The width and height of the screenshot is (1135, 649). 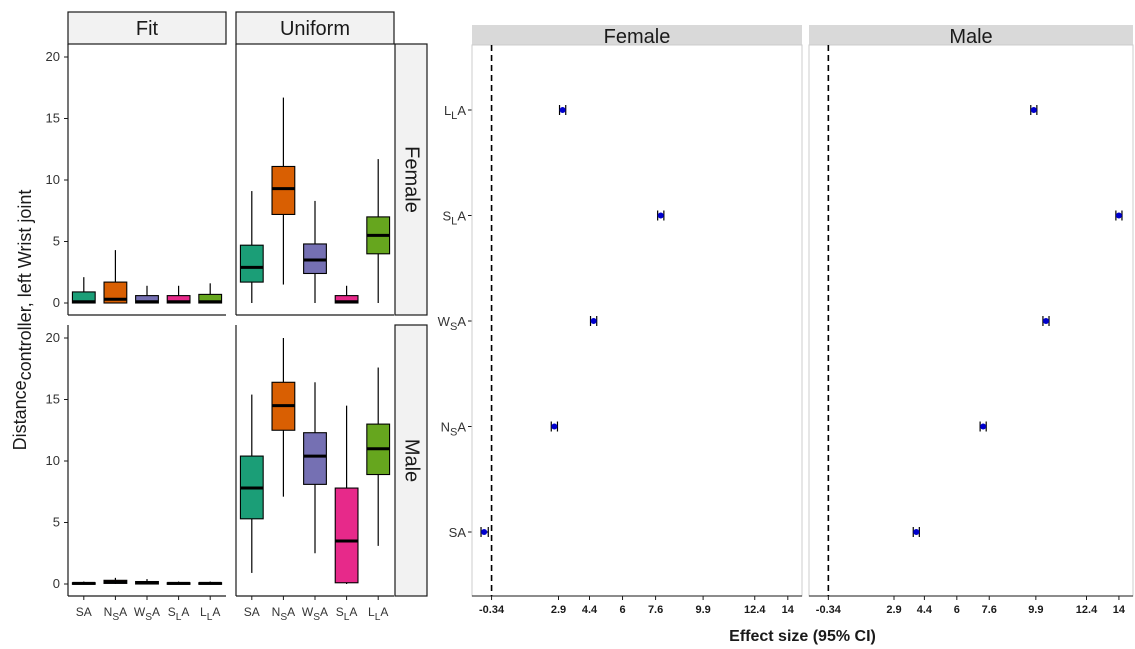 I want to click on forest-y-tick-label-base: L, so click(x=447, y=110).